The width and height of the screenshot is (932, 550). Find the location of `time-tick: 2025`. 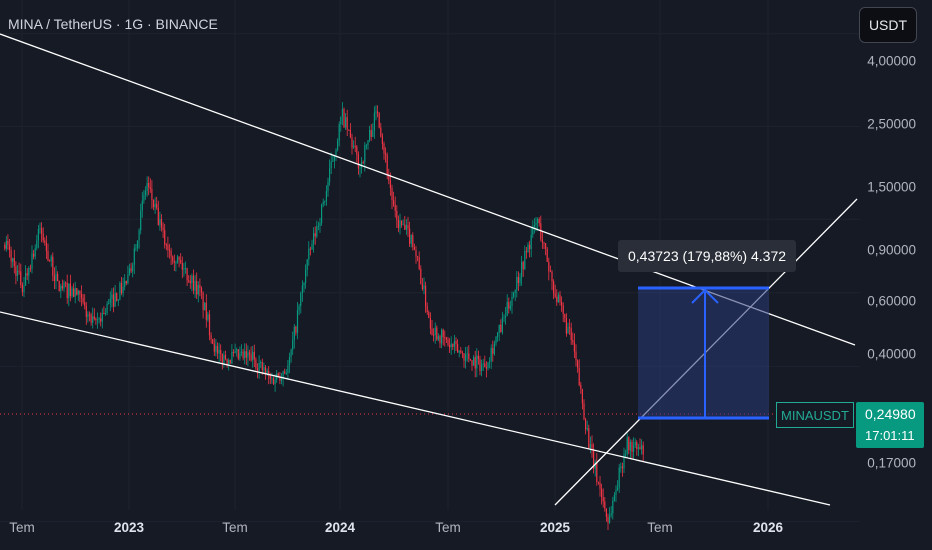

time-tick: 2025 is located at coordinates (555, 527).